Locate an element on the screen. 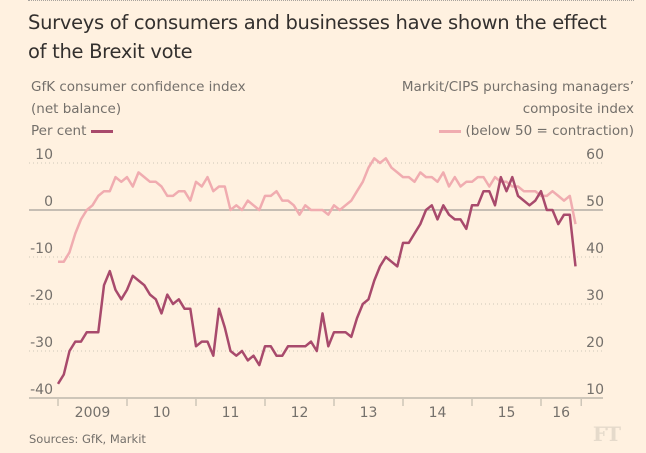 The image size is (646, 453). left-tick-label: -30 is located at coordinates (41, 343).